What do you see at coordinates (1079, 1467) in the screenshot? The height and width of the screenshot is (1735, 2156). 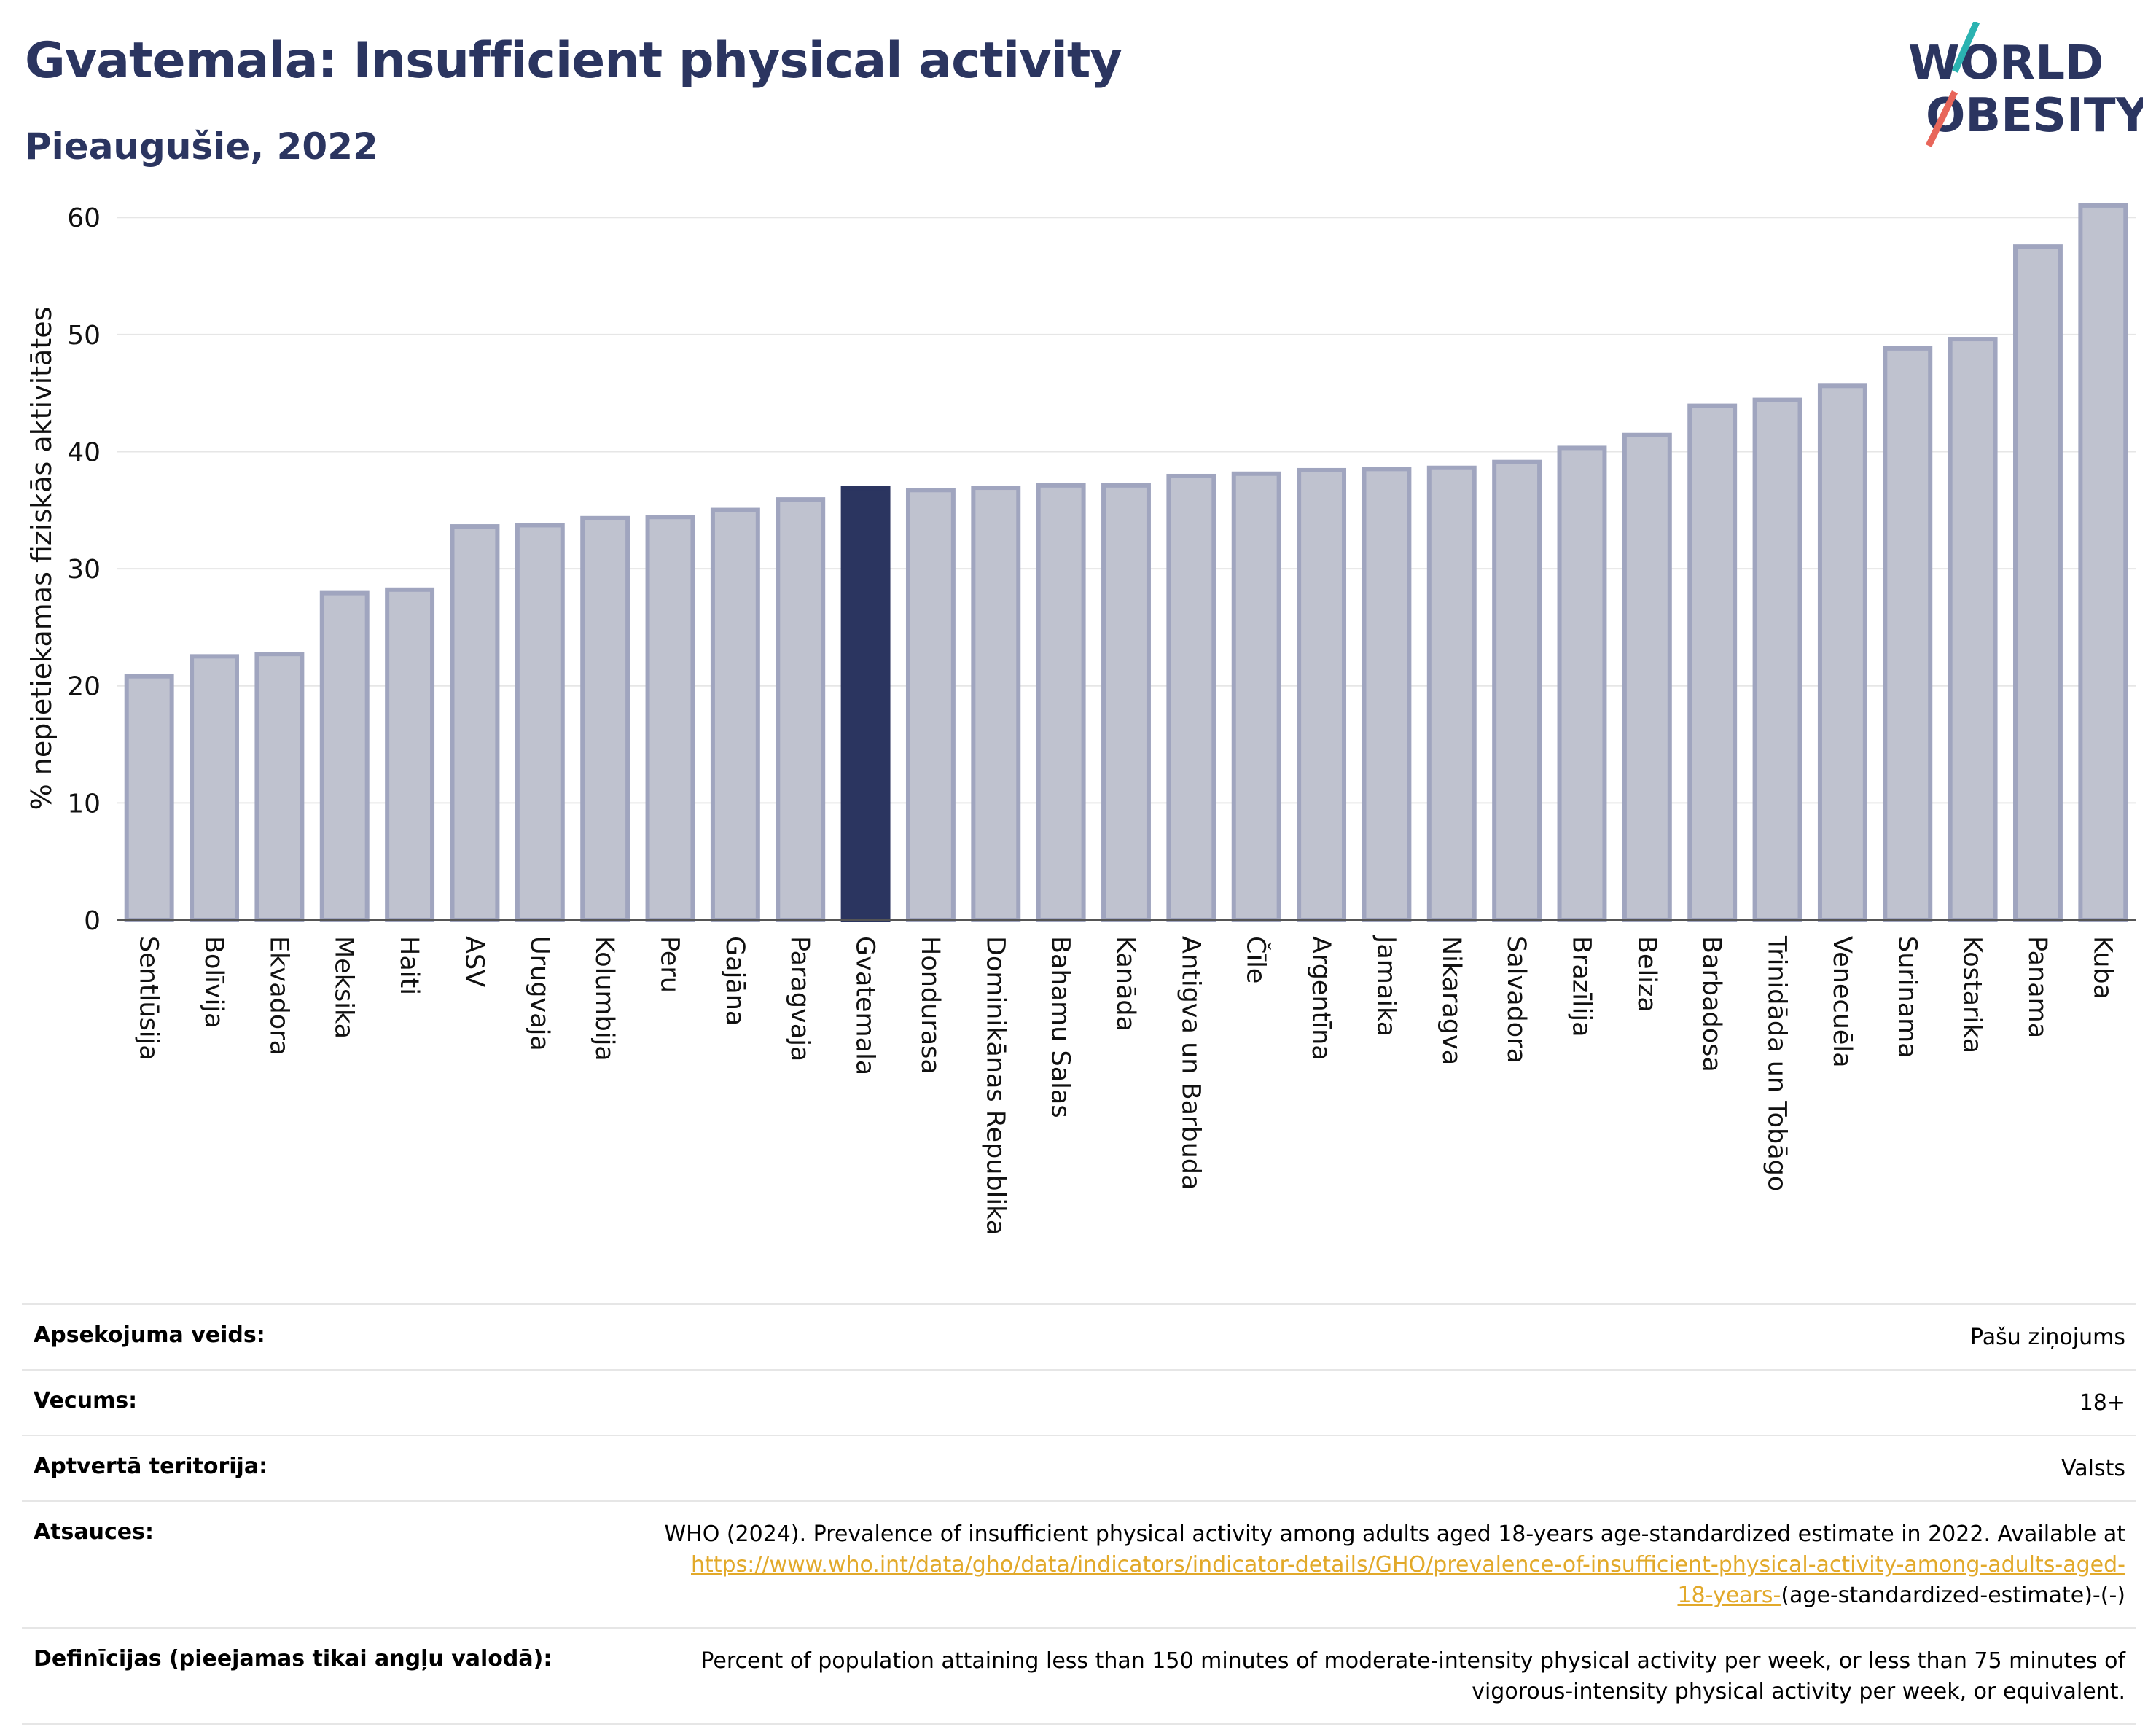 I see `info-row-coverage: Aptvertā teritorija: Valsts` at bounding box center [1079, 1467].